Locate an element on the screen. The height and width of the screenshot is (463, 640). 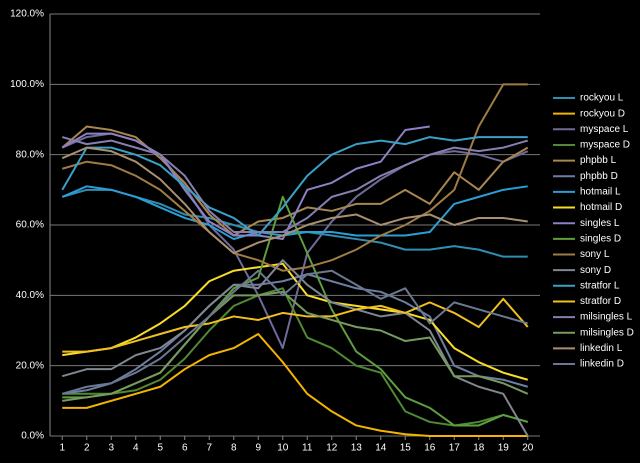
legend-label: myspace D is located at coordinates (605, 145).